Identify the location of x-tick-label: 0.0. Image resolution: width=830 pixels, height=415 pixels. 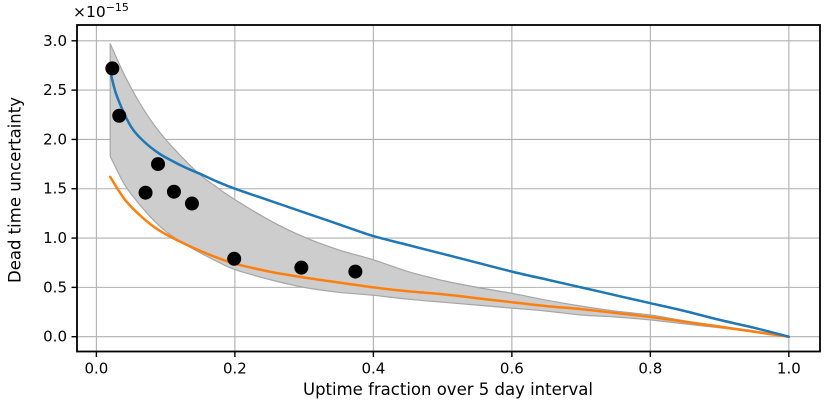
(96, 369).